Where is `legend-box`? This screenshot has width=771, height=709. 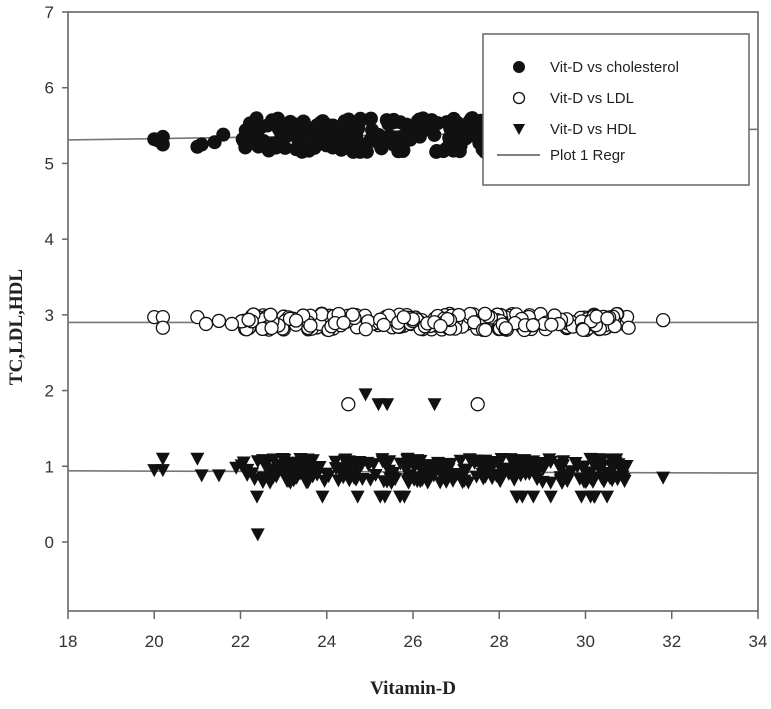 legend-box is located at coordinates (616, 109).